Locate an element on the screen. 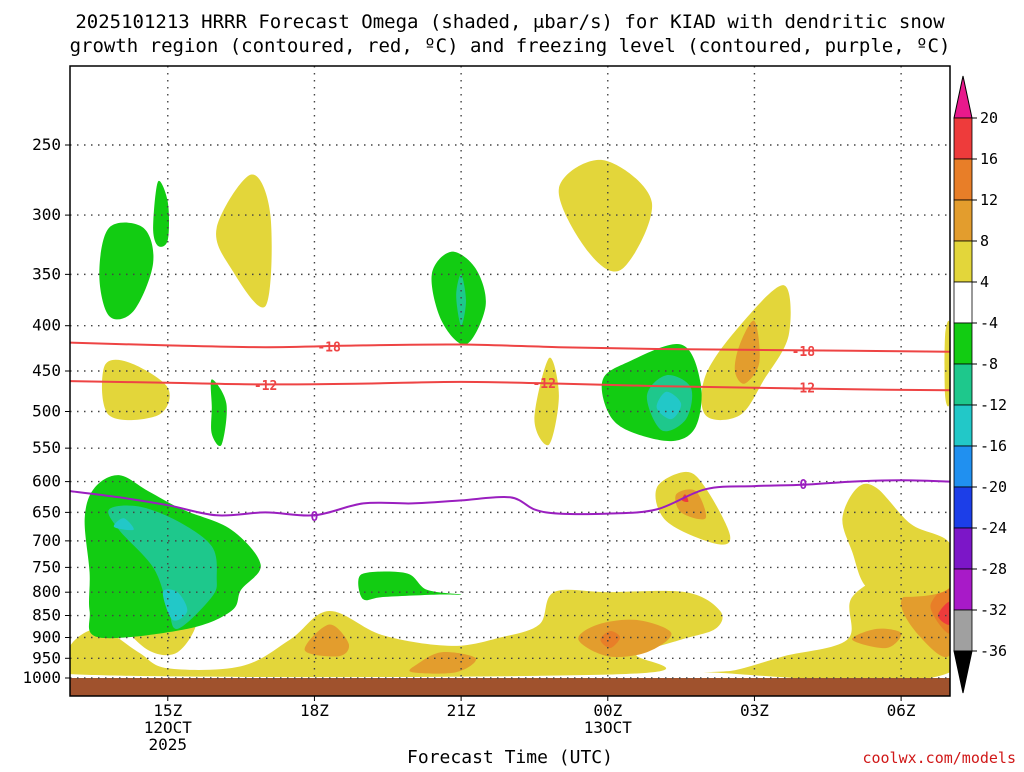  y-tick-label: 350 is located at coordinates (46, 273).